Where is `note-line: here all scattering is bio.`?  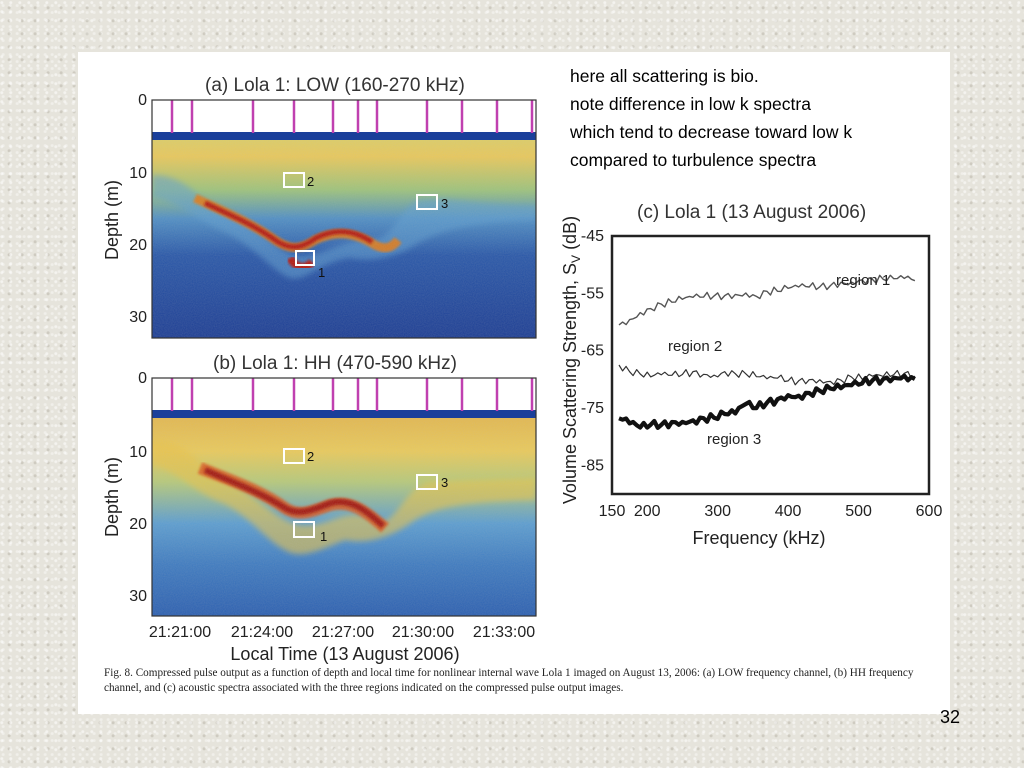
note-line: here all scattering is bio. is located at coordinates (664, 76).